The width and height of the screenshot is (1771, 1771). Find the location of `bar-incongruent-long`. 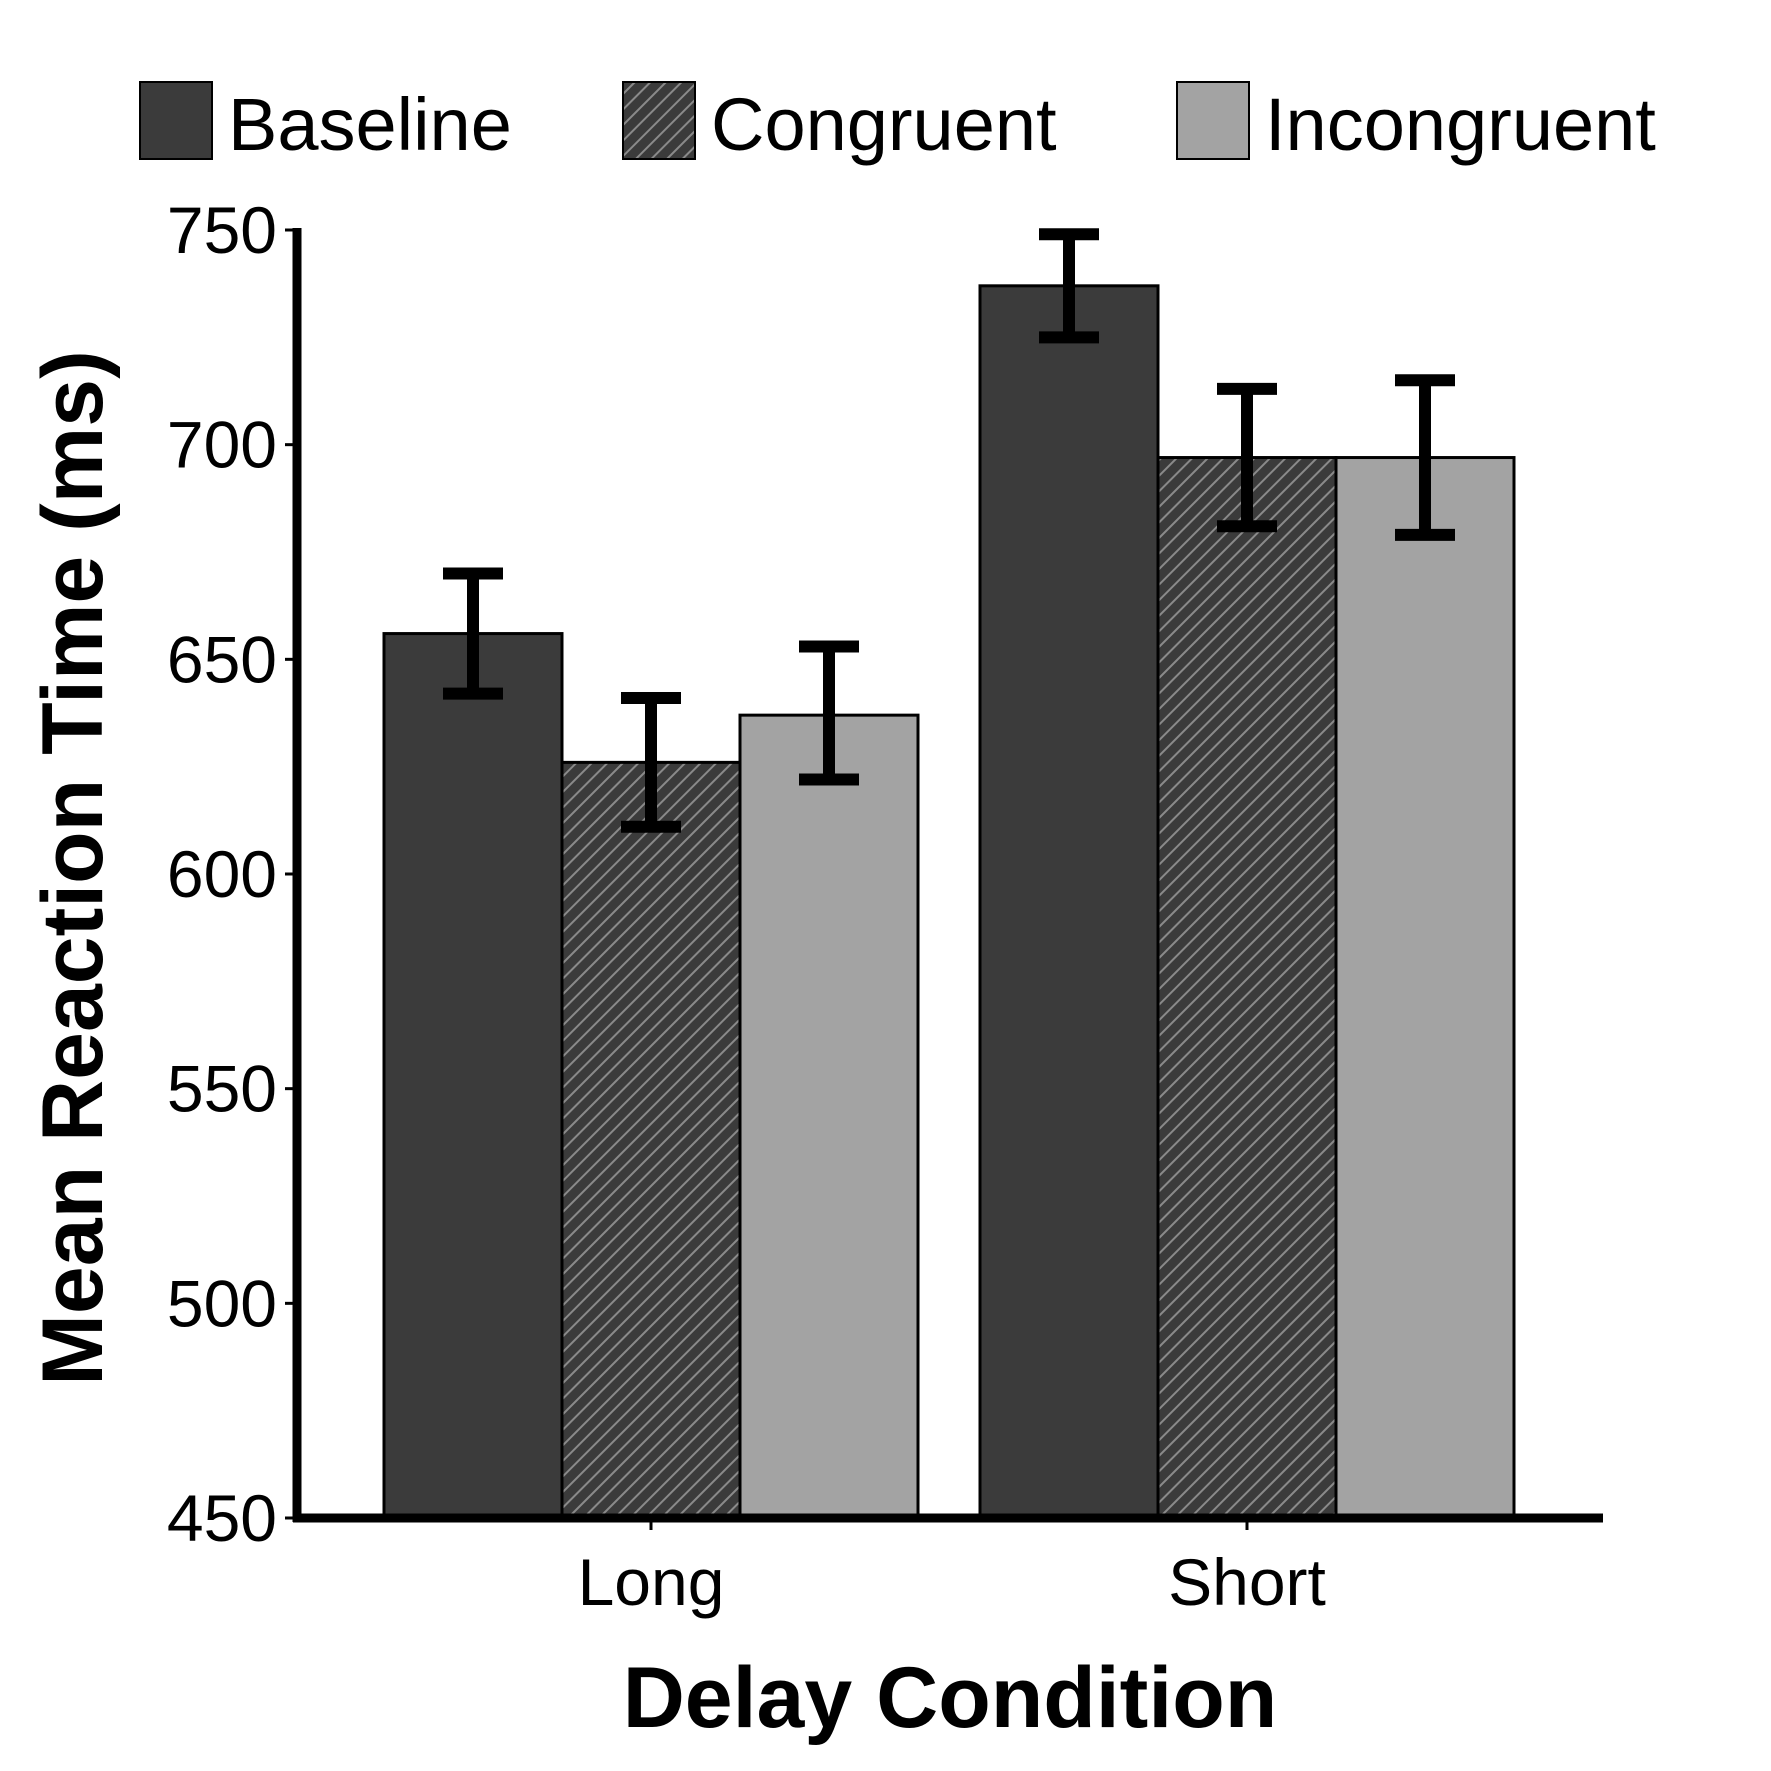

bar-incongruent-long is located at coordinates (829, 1116).